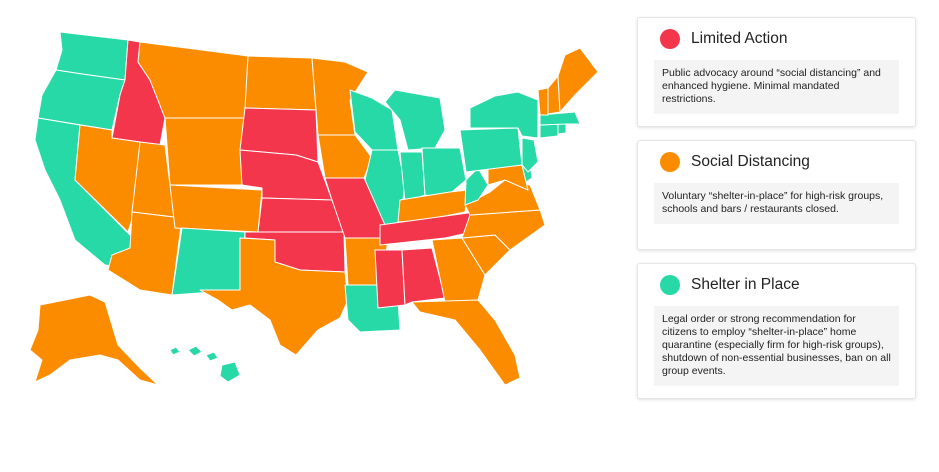 This screenshot has width=939, height=472. What do you see at coordinates (502, 197) in the screenshot?
I see `state-va` at bounding box center [502, 197].